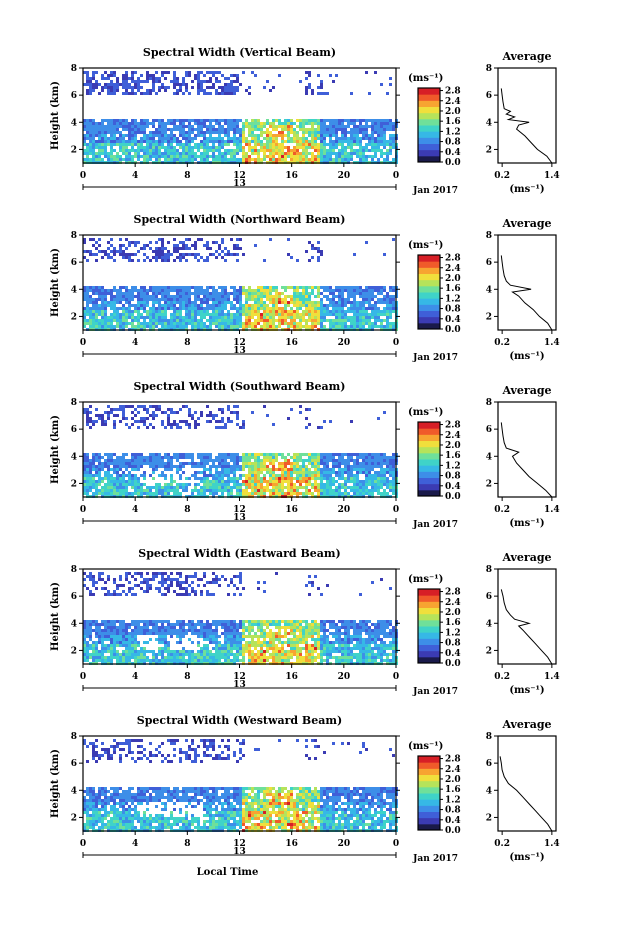  I want to click on profile-frame, so click(527, 115).